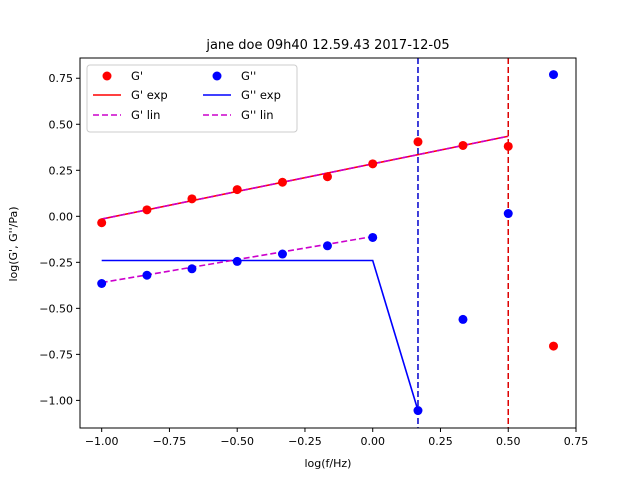  Describe the element at coordinates (137, 76) in the screenshot. I see `legend-entry-1-label: G'` at that location.